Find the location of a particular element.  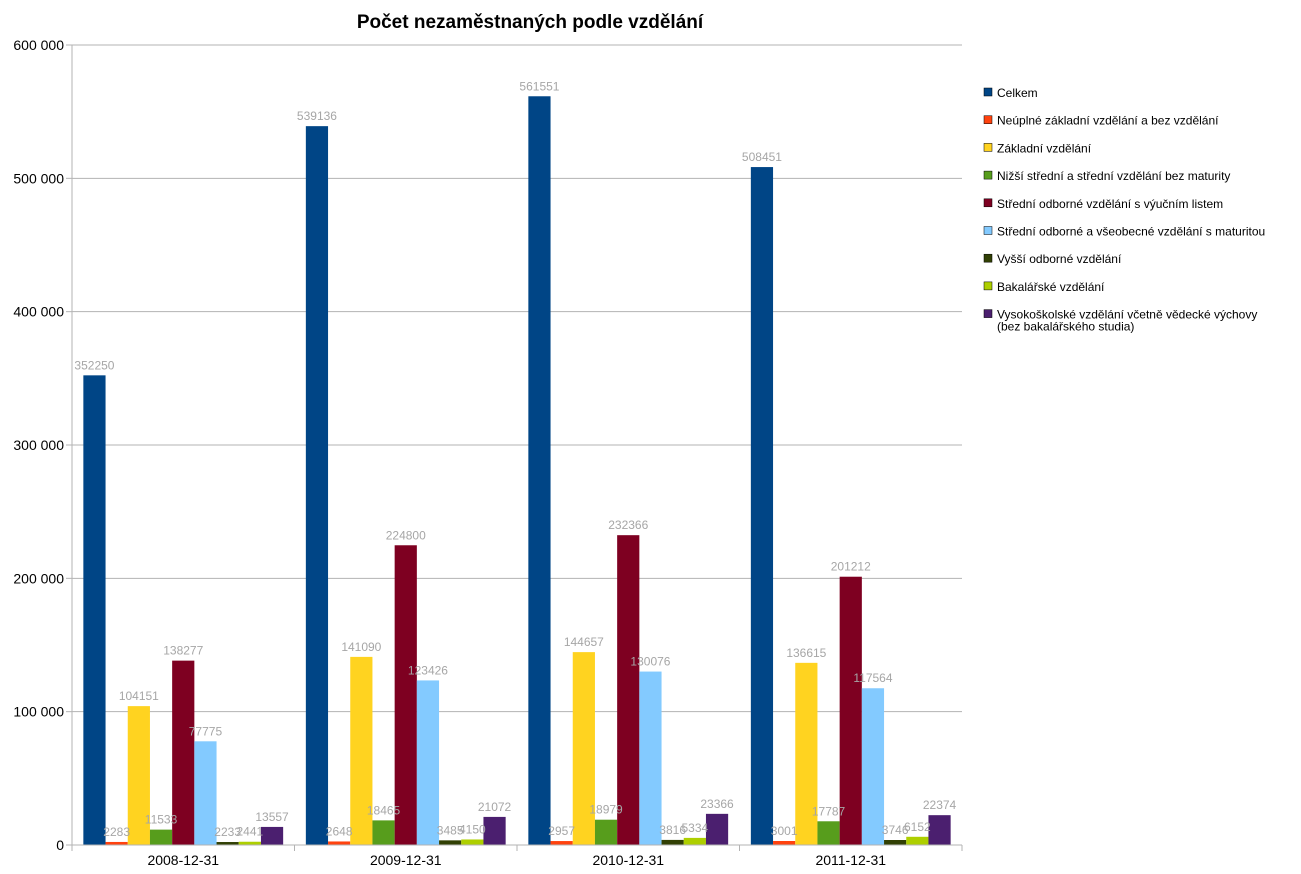

x-axis: 2008-12-31 2009-12-31 2010-12-31 2011-12-31 is located at coordinates (517, 856).